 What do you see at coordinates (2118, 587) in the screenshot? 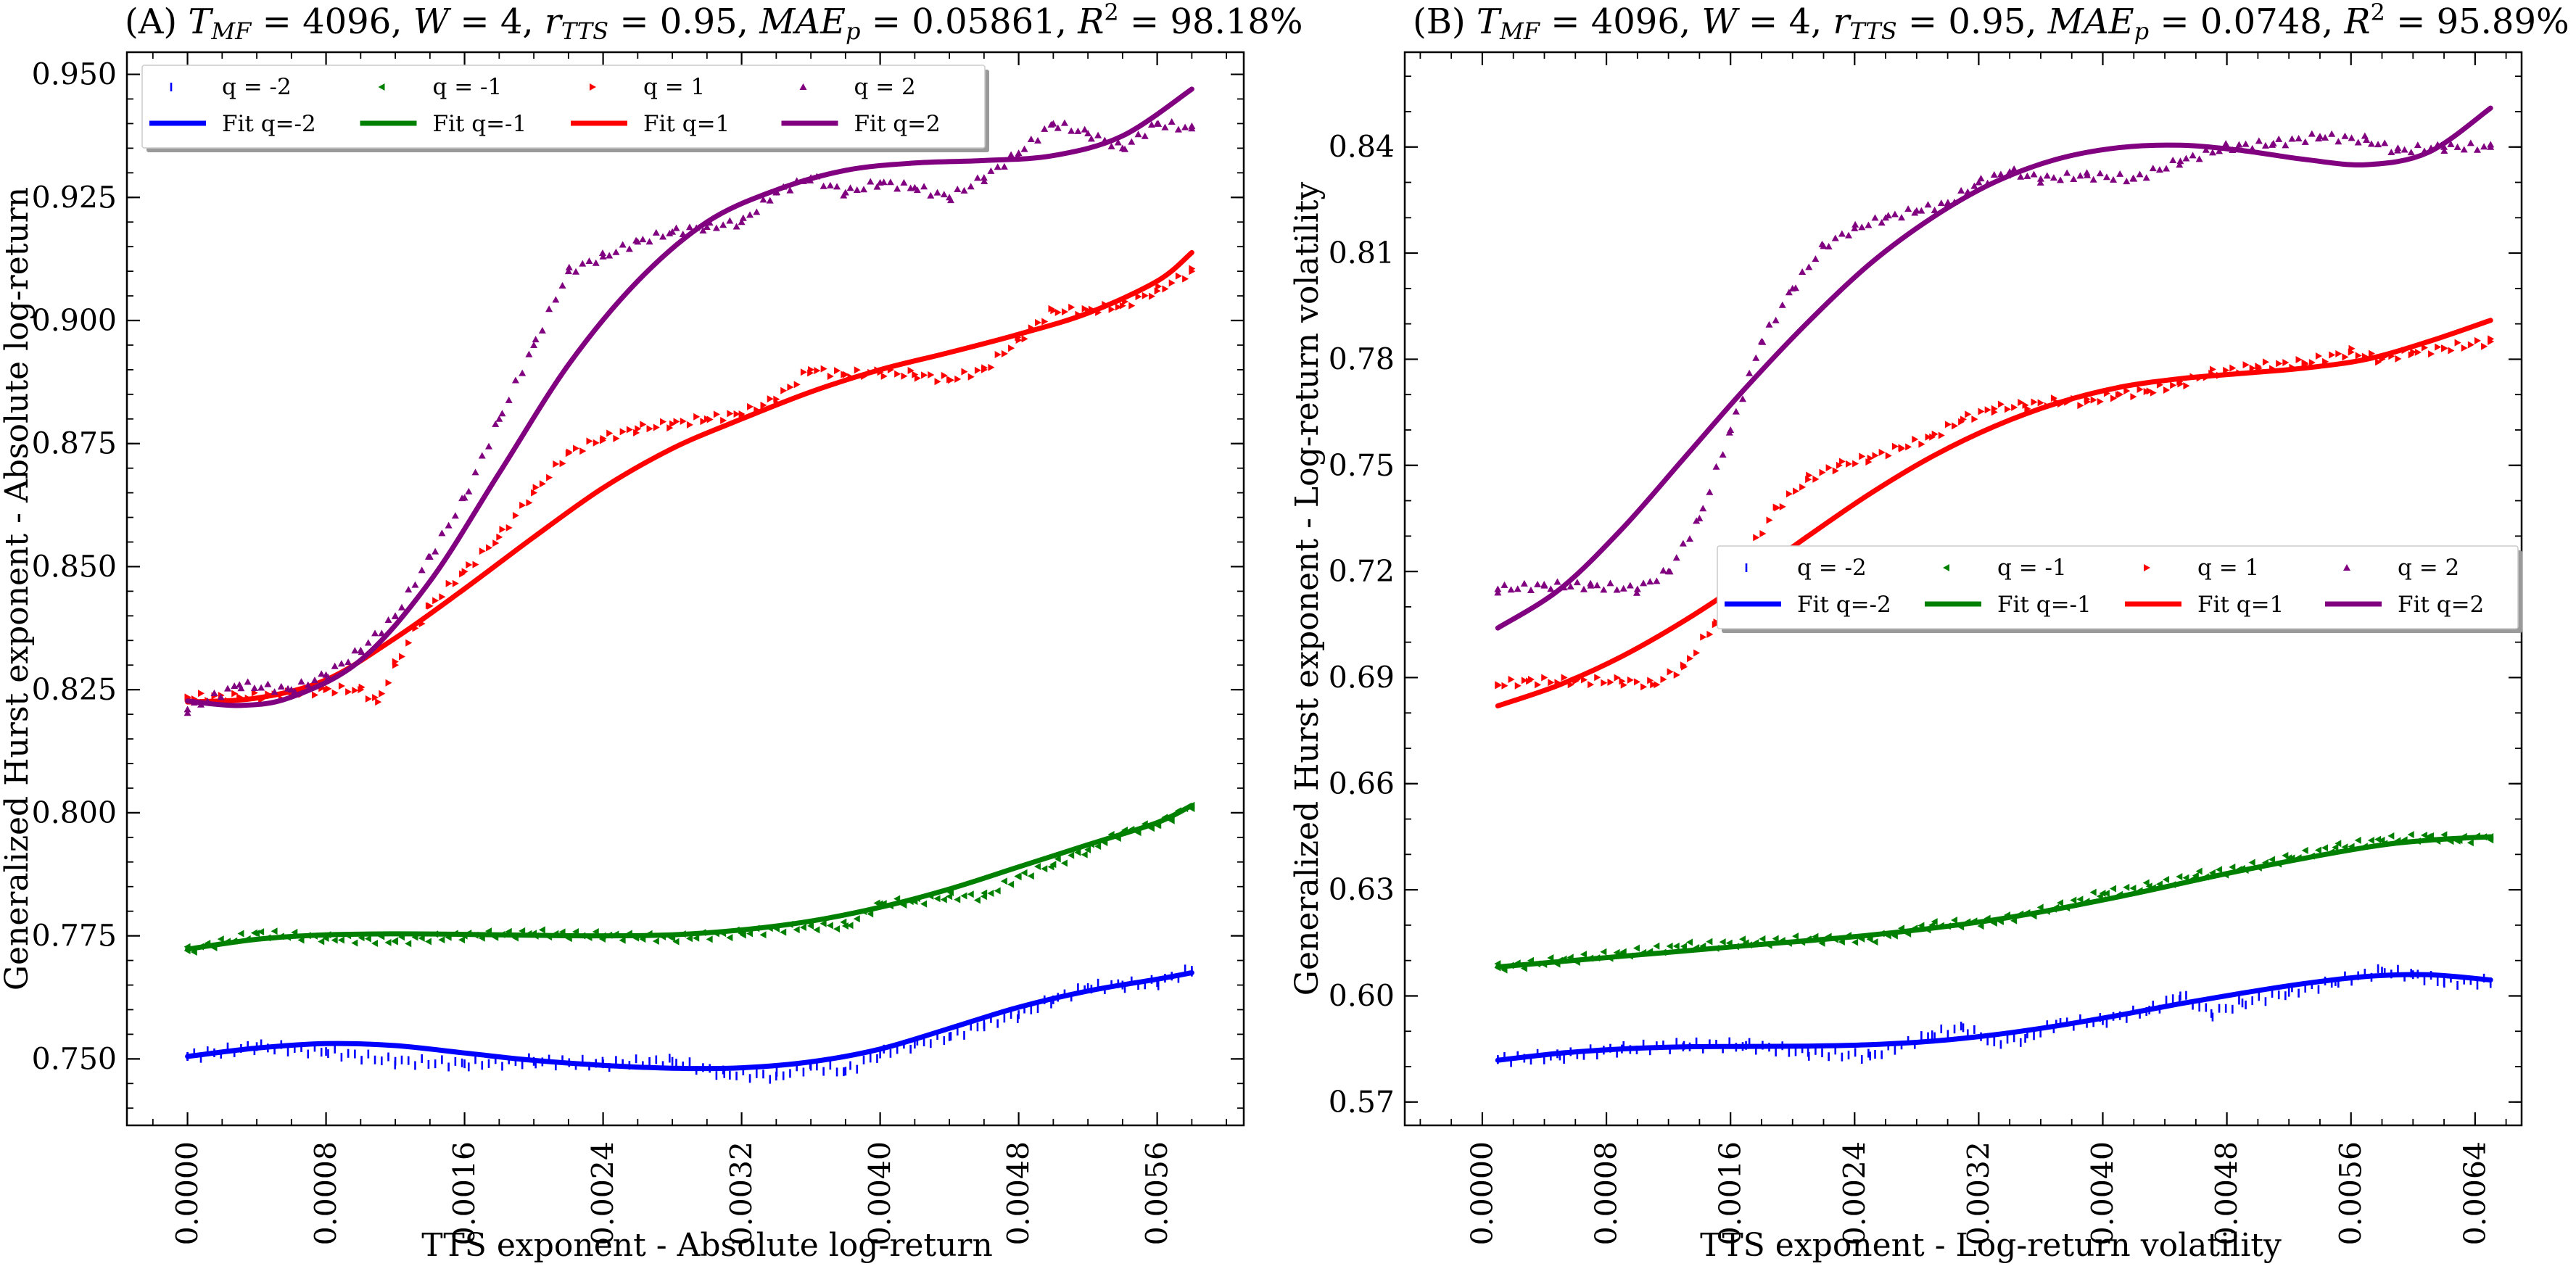
I see `legend-box` at bounding box center [2118, 587].